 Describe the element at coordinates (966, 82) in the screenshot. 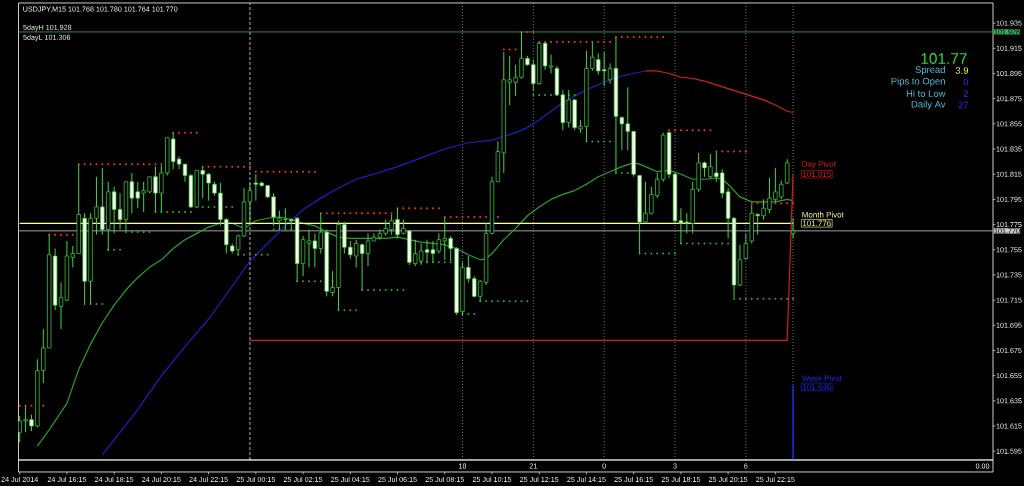

I see `annotation: 0` at that location.